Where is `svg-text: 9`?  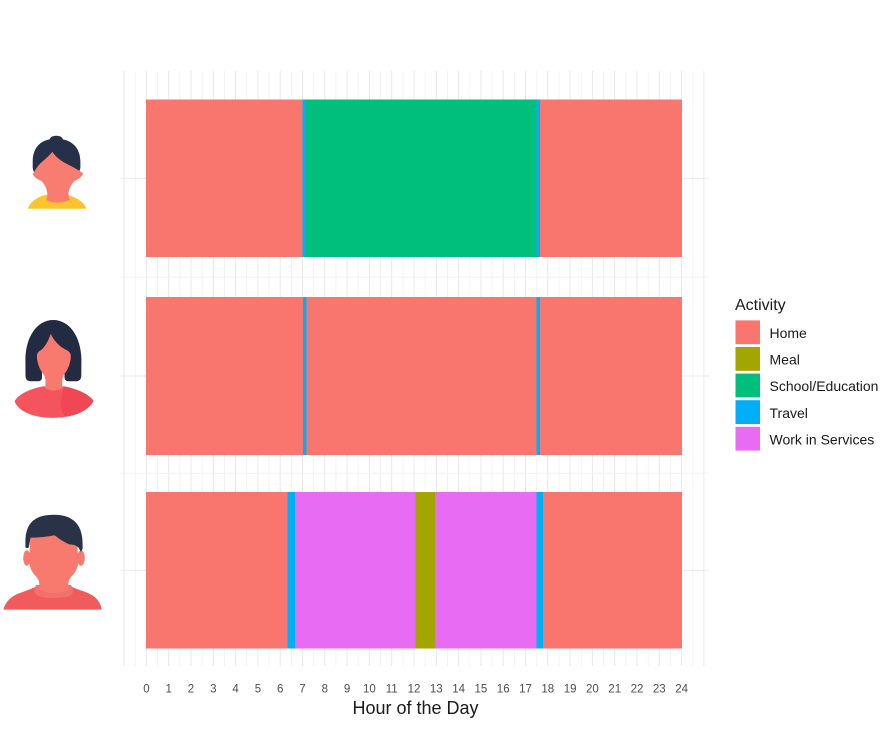
svg-text: 9 is located at coordinates (347, 690).